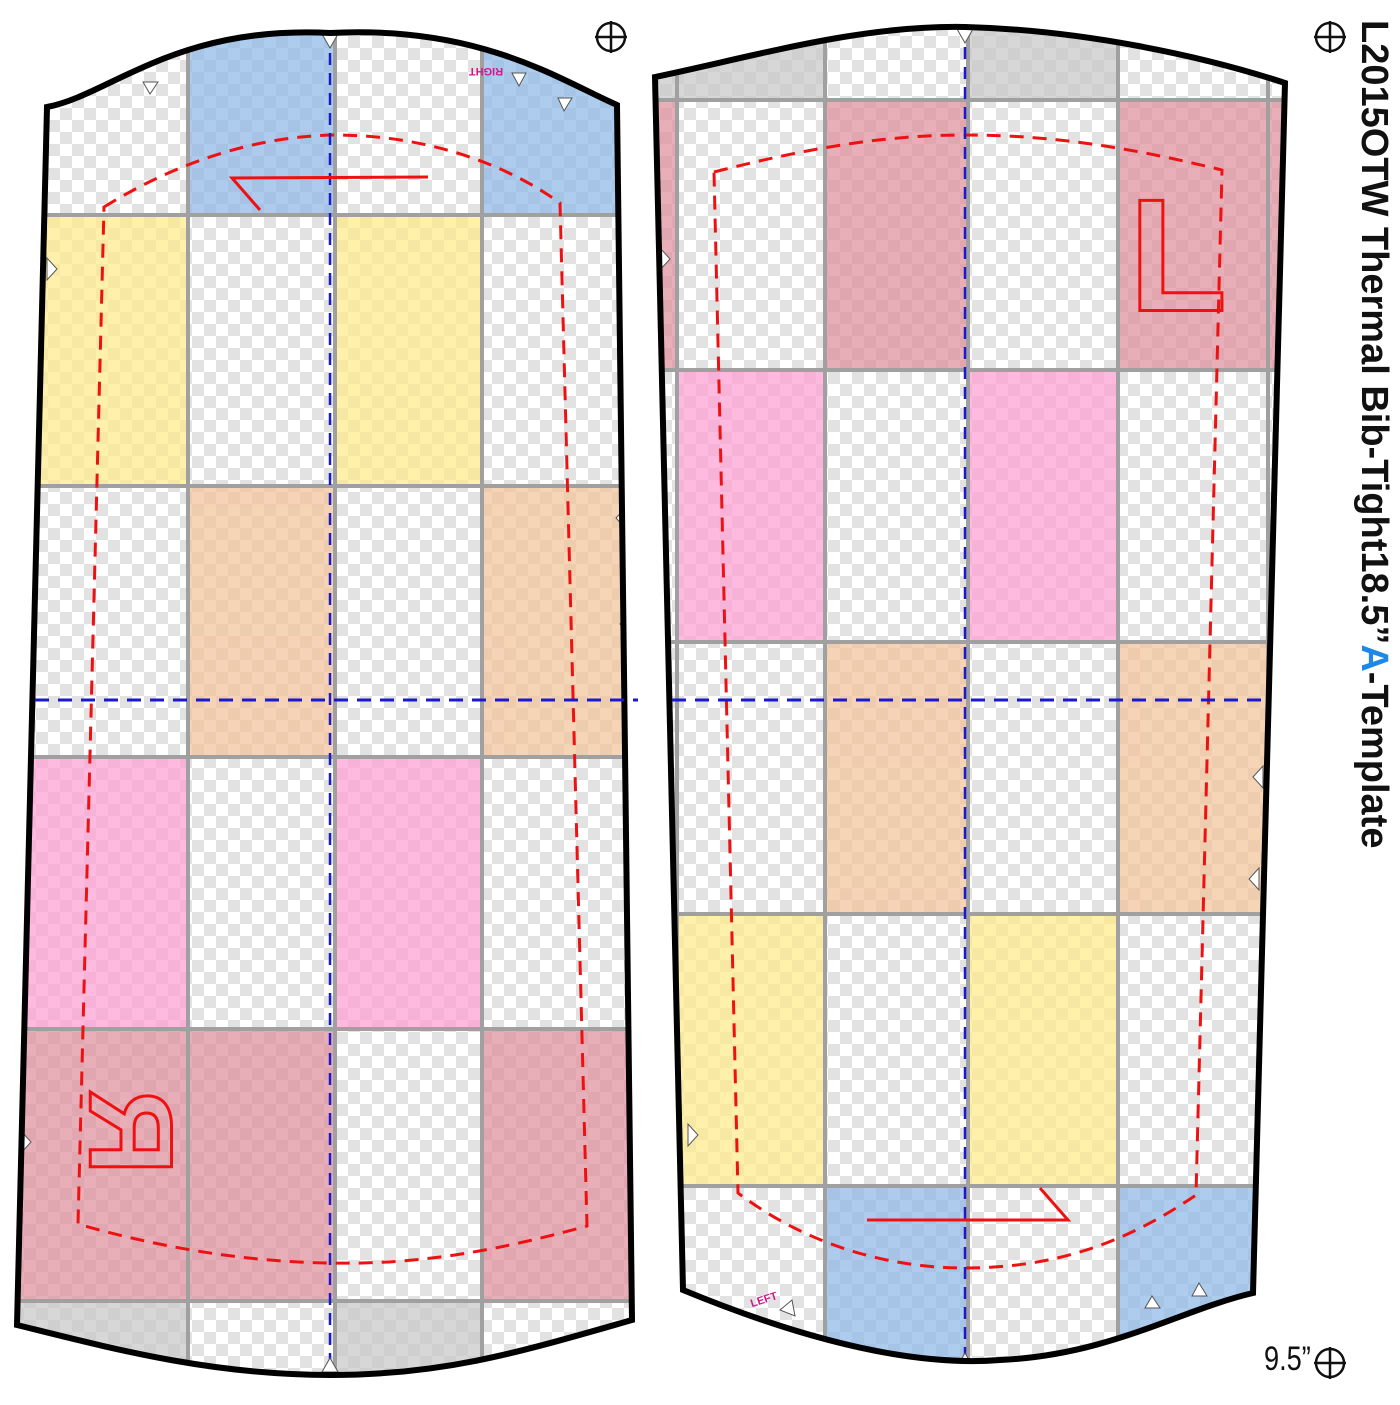  What do you see at coordinates (1374, 760) in the screenshot?
I see `template-suffix: -Template` at bounding box center [1374, 760].